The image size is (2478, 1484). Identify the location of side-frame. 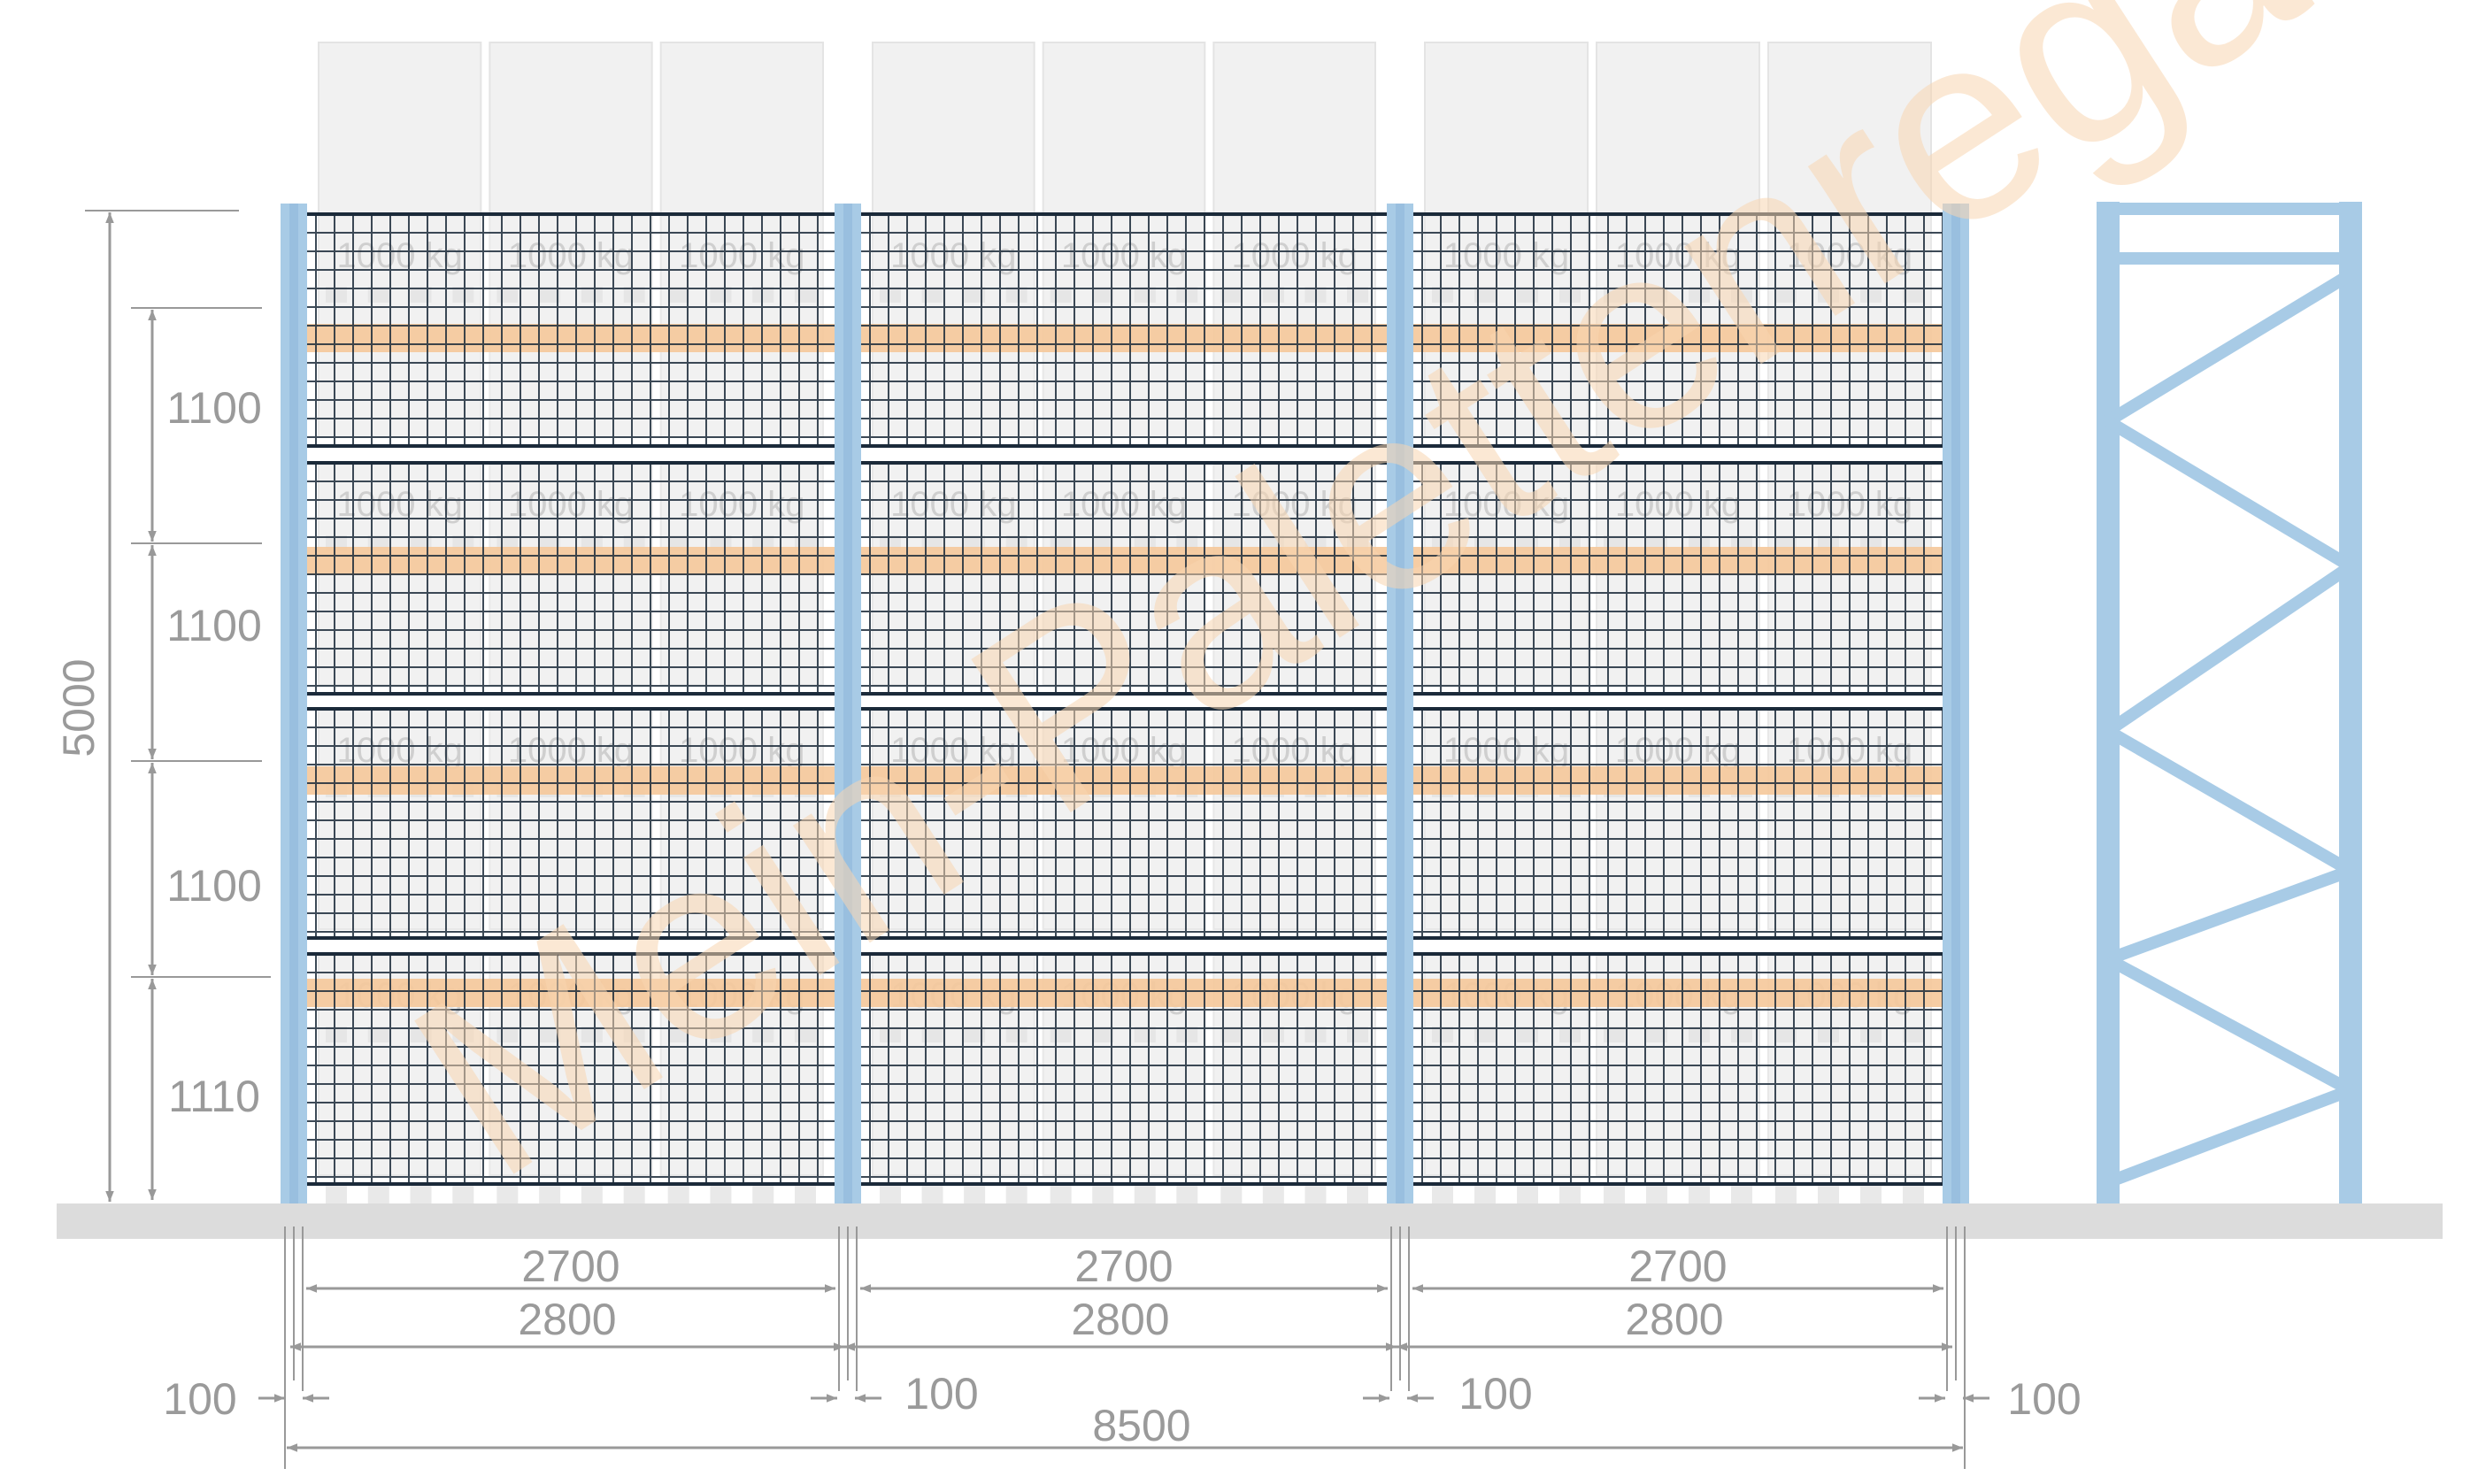
(2229, 702).